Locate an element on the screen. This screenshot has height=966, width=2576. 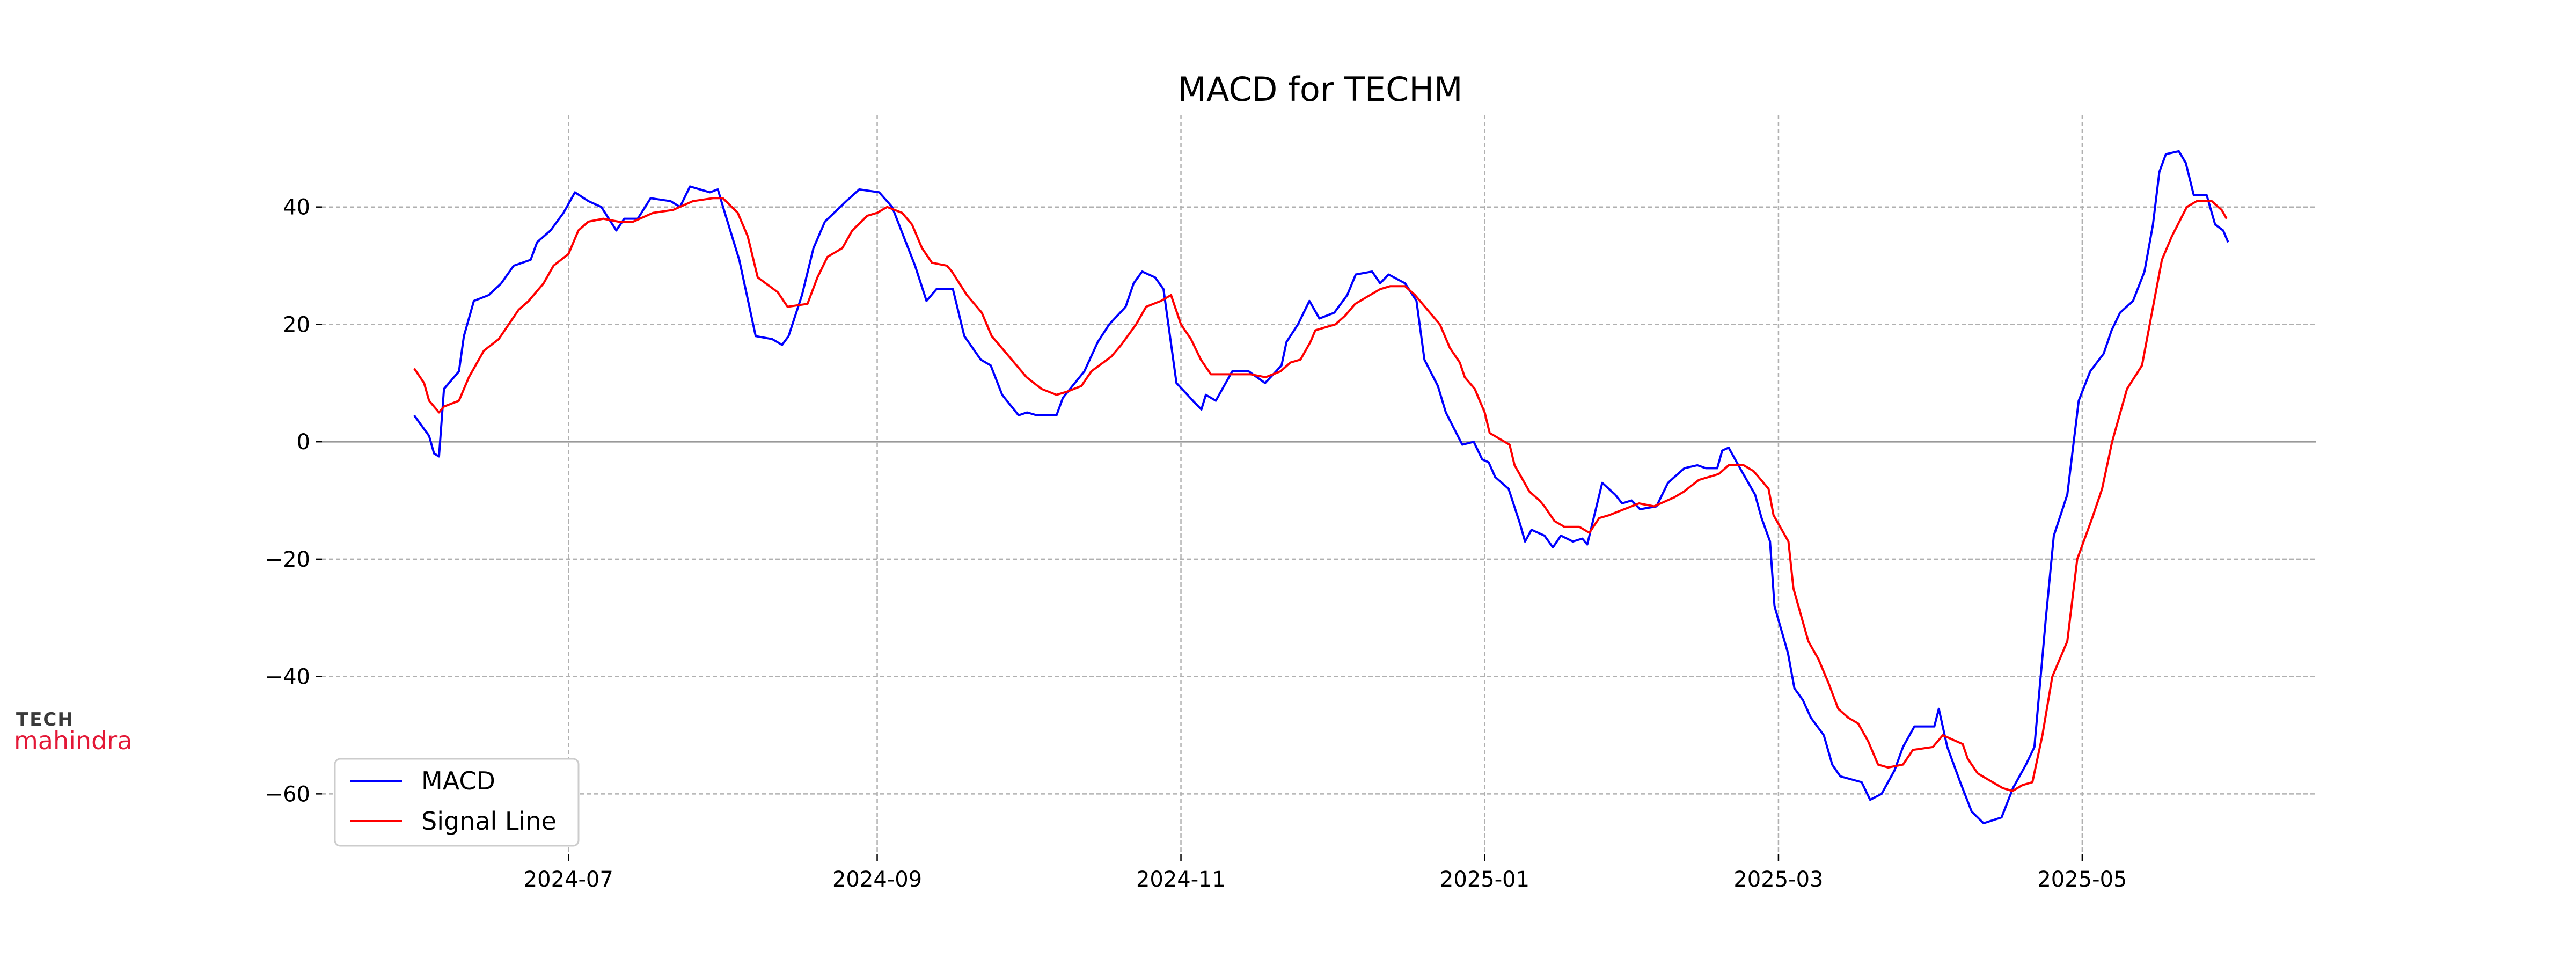
legend: MACD Signal Line is located at coordinates (457, 802).